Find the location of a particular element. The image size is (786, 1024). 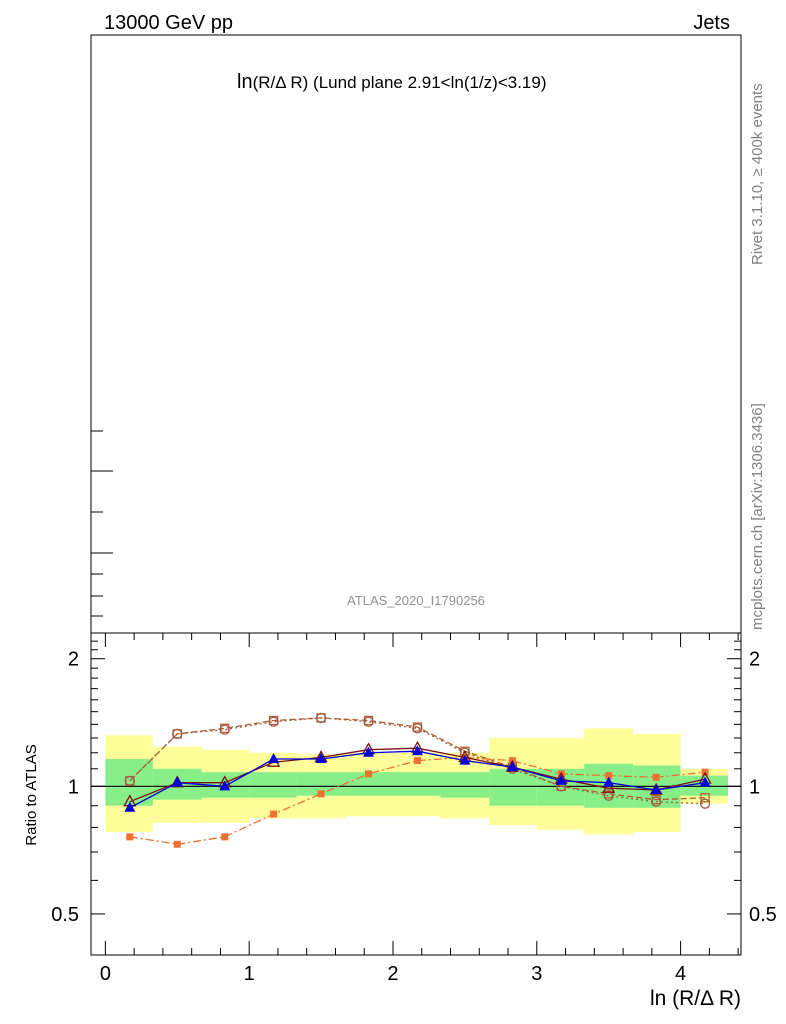

x-tick-label: 3 is located at coordinates (536, 974).